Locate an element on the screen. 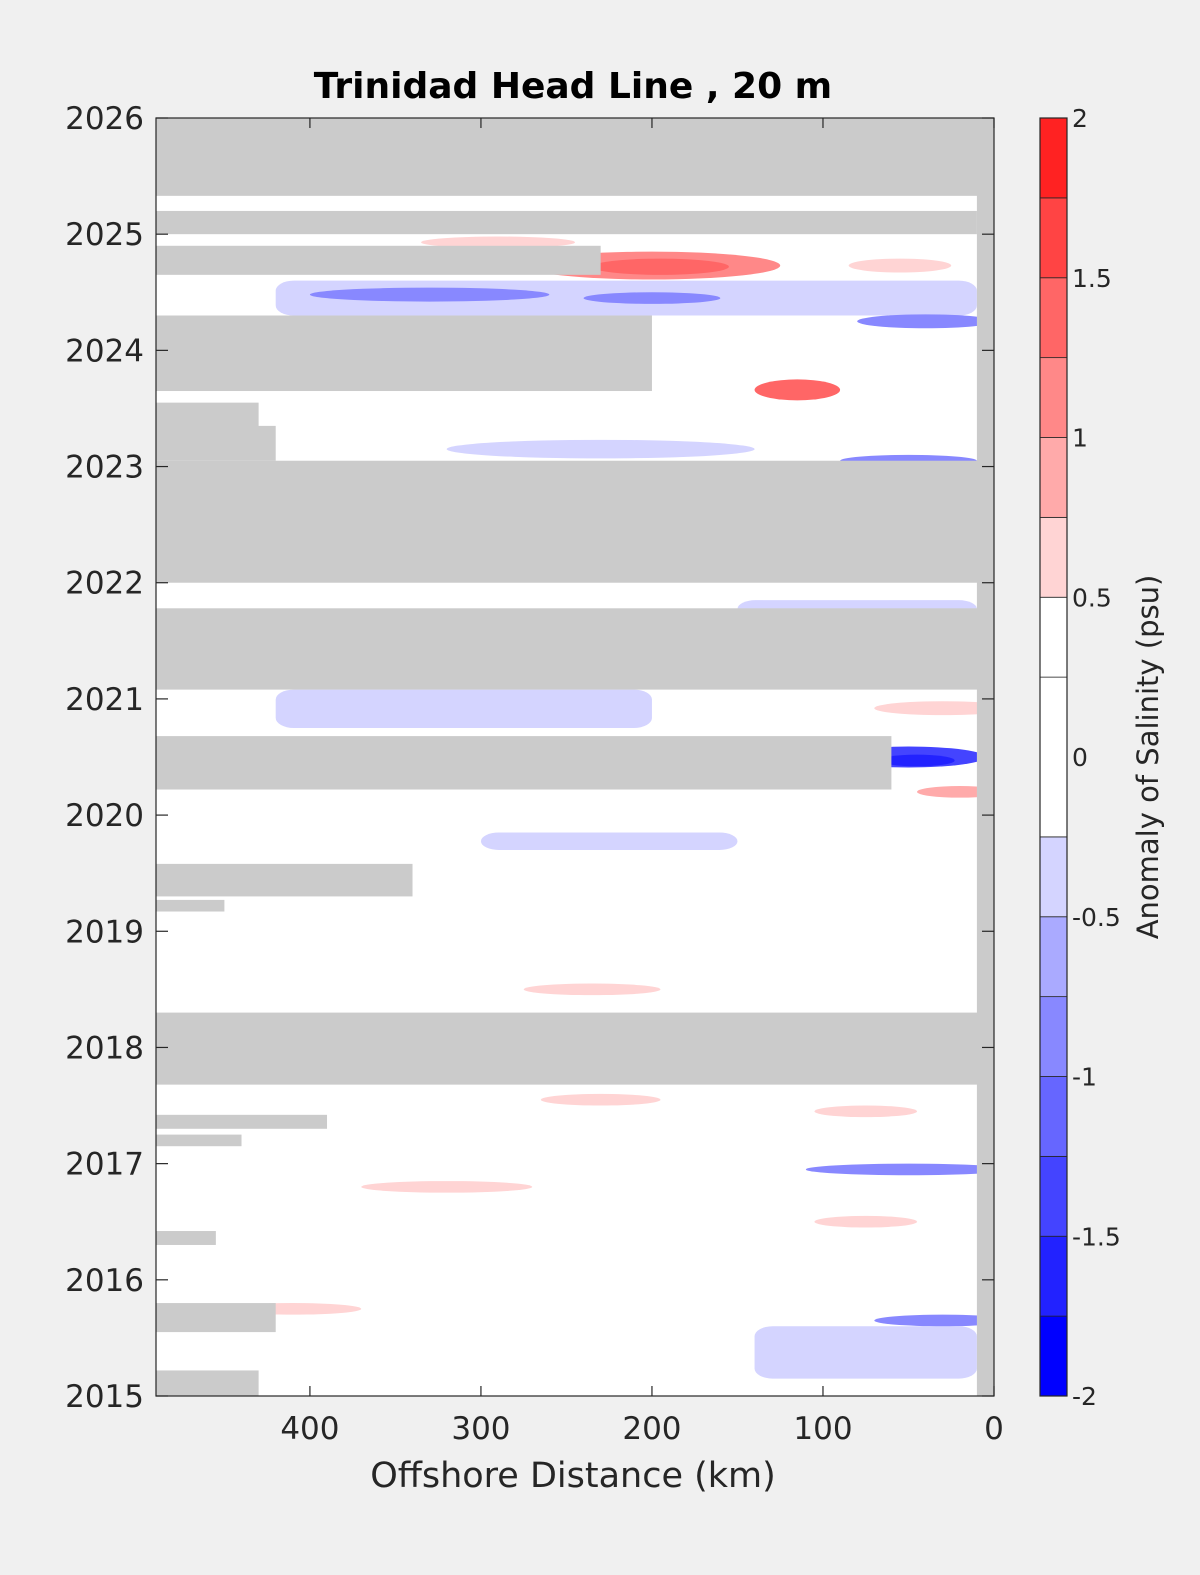 The image size is (1200, 1575). chart-title: Trinidad Head Line , 20 m is located at coordinates (573, 86).